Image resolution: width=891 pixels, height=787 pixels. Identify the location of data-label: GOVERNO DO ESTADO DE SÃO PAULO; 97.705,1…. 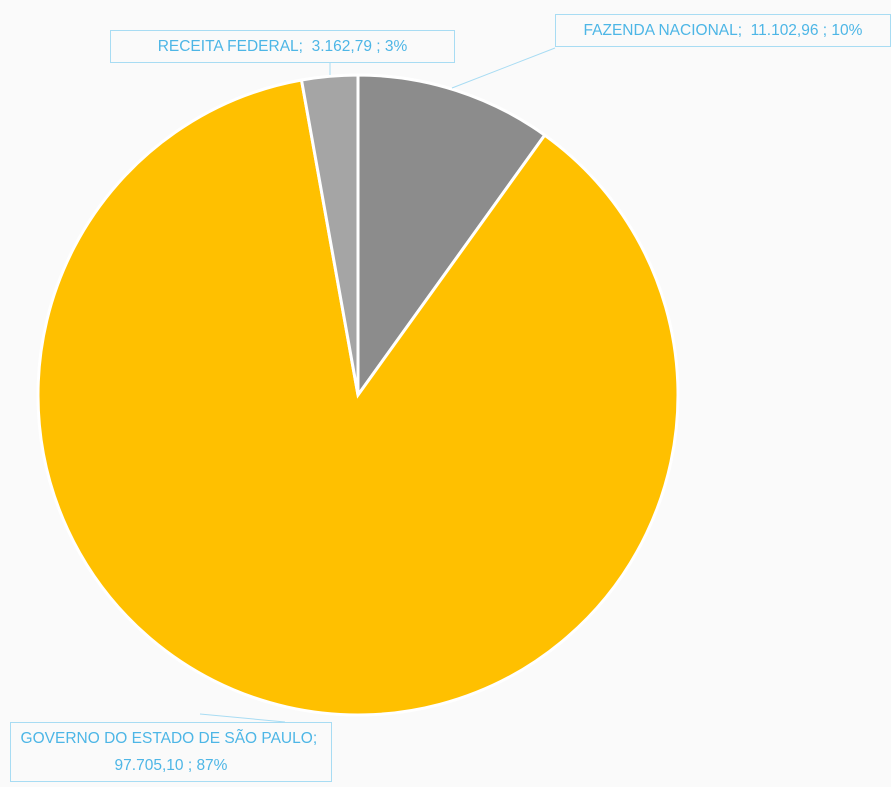
(171, 752).